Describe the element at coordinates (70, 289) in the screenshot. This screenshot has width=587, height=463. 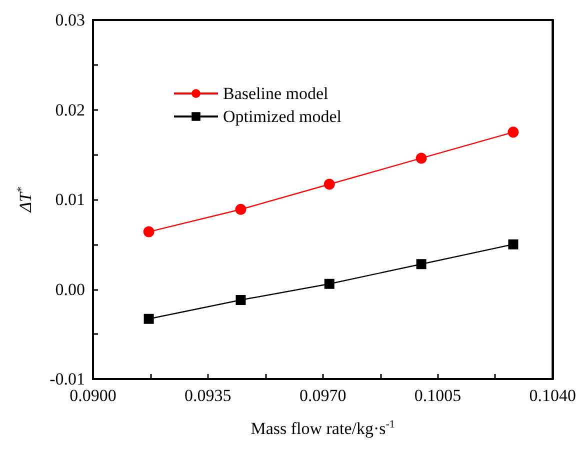
I see `y-tick-label: 0.00` at that location.